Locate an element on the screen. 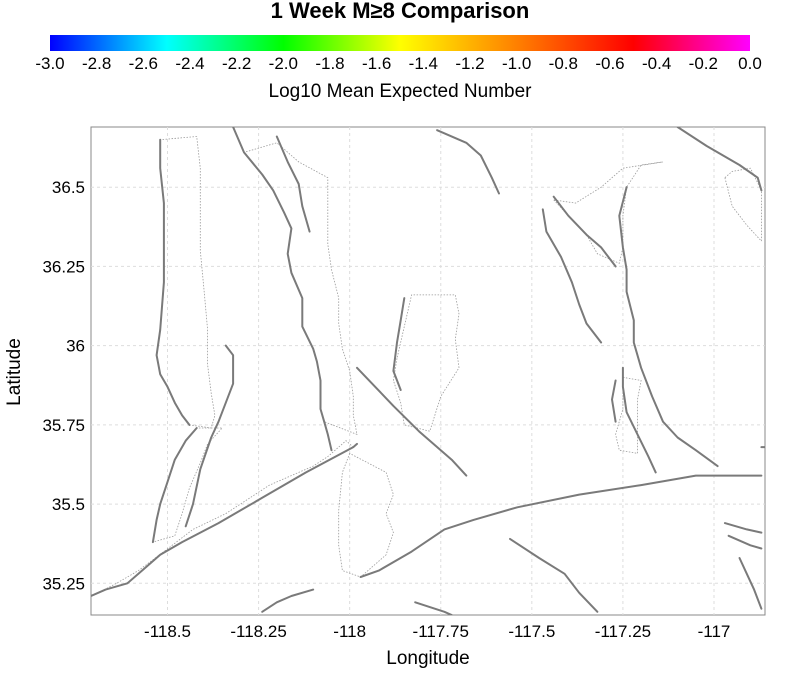 The height and width of the screenshot is (678, 800). colorbar-tick-label: -3.0 is located at coordinates (49, 63).